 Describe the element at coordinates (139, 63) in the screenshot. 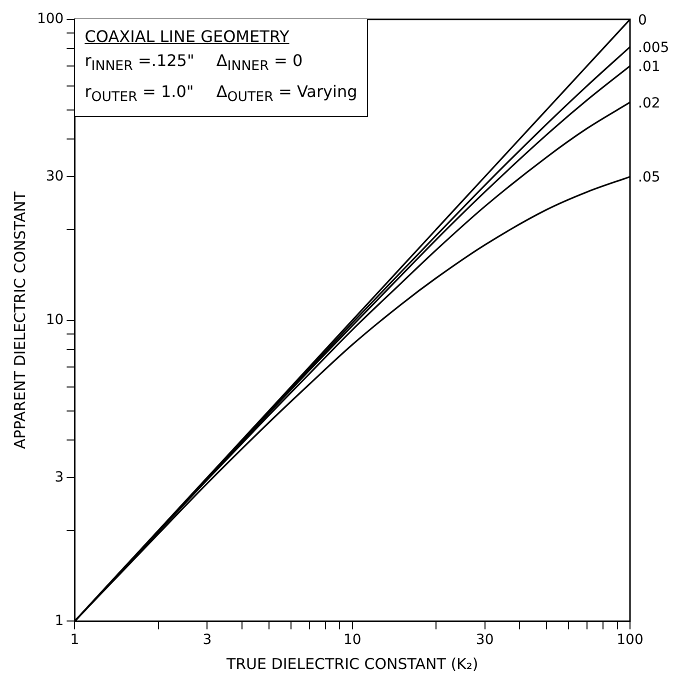

I see `annotation: r$_{INNER}$ =.125"` at that location.